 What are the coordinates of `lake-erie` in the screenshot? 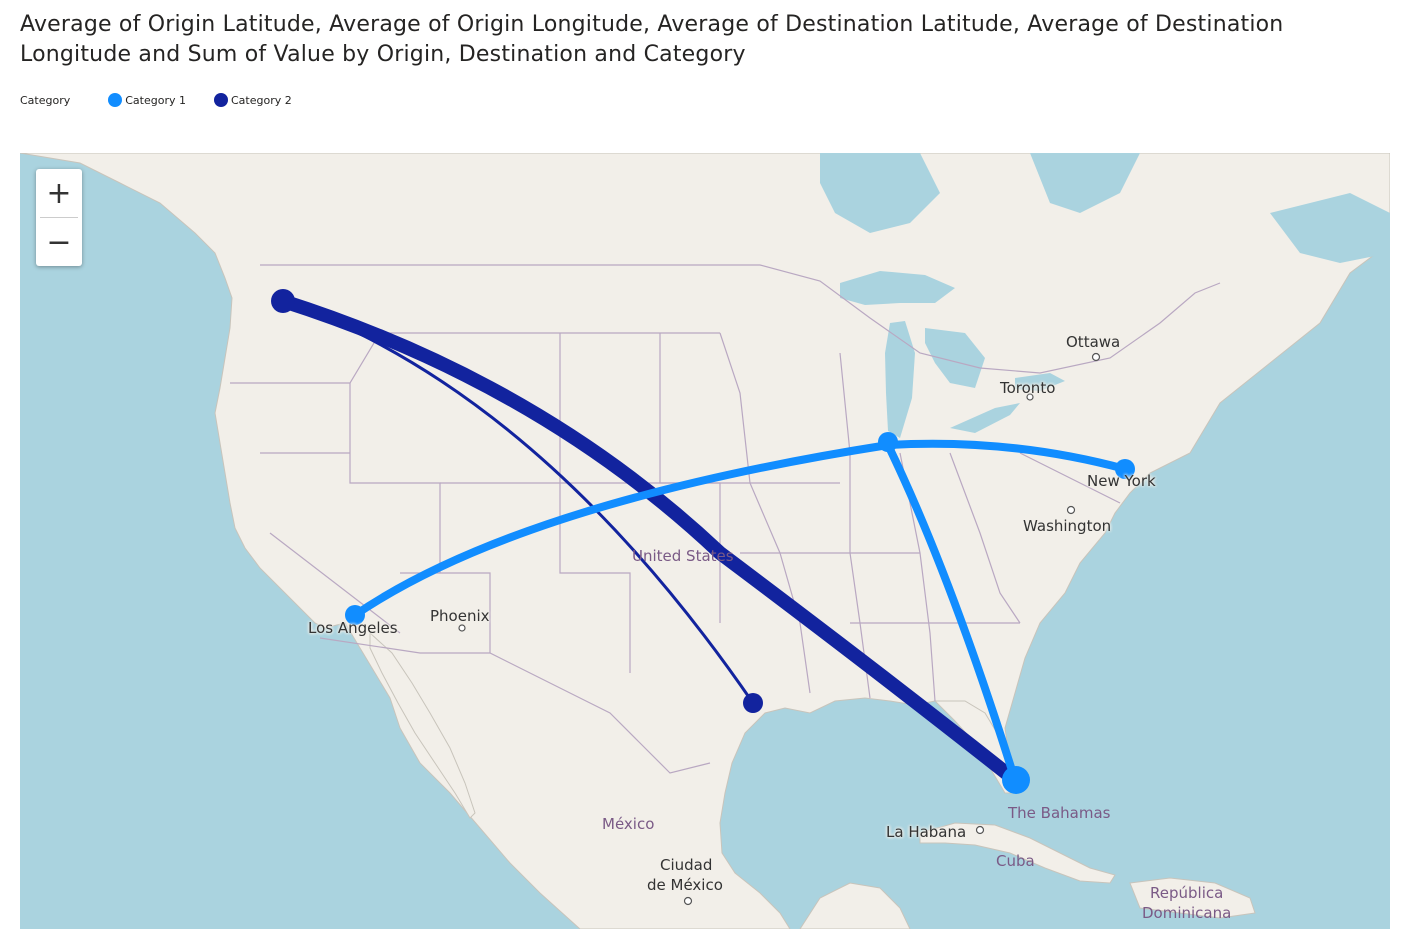 It's located at (985, 418).